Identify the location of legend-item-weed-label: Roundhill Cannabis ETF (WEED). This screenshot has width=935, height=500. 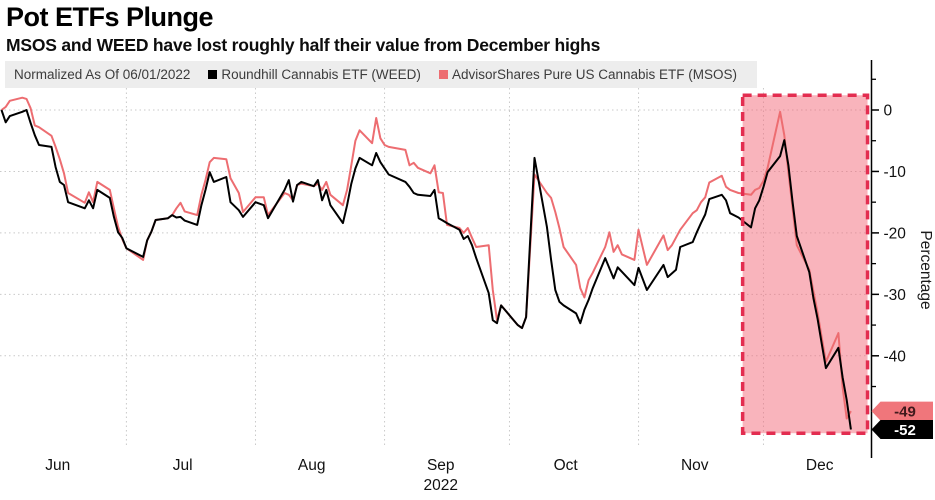
(321, 74).